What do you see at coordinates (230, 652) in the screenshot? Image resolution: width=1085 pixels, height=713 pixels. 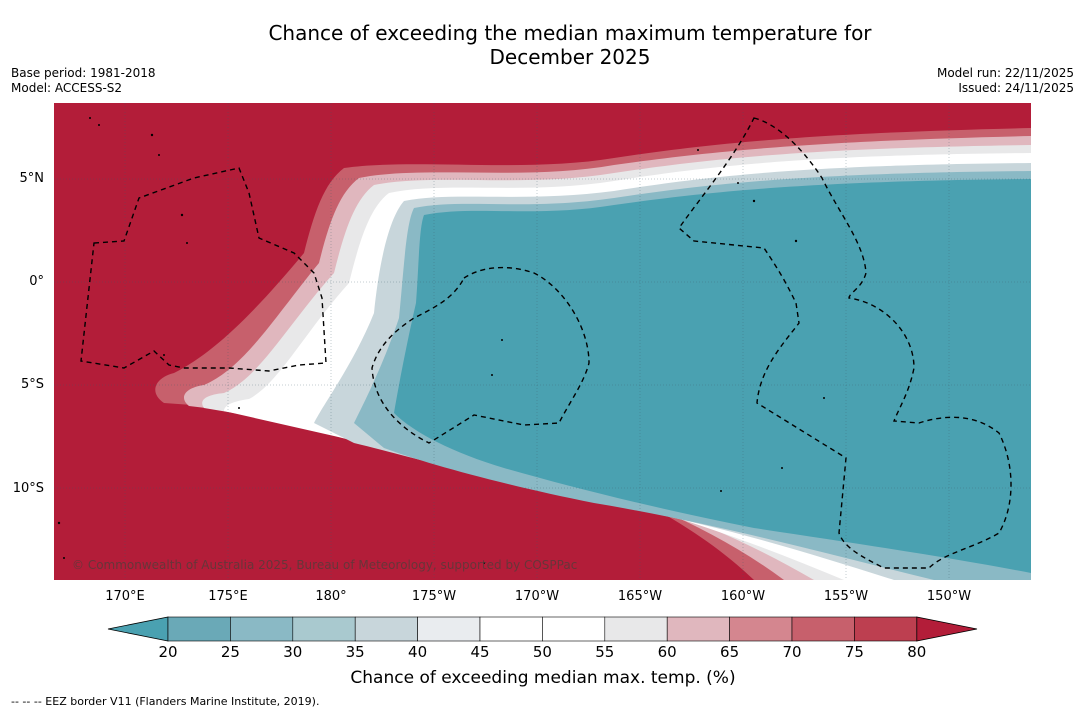 I see `colorbar-tick-label: 25` at bounding box center [230, 652].